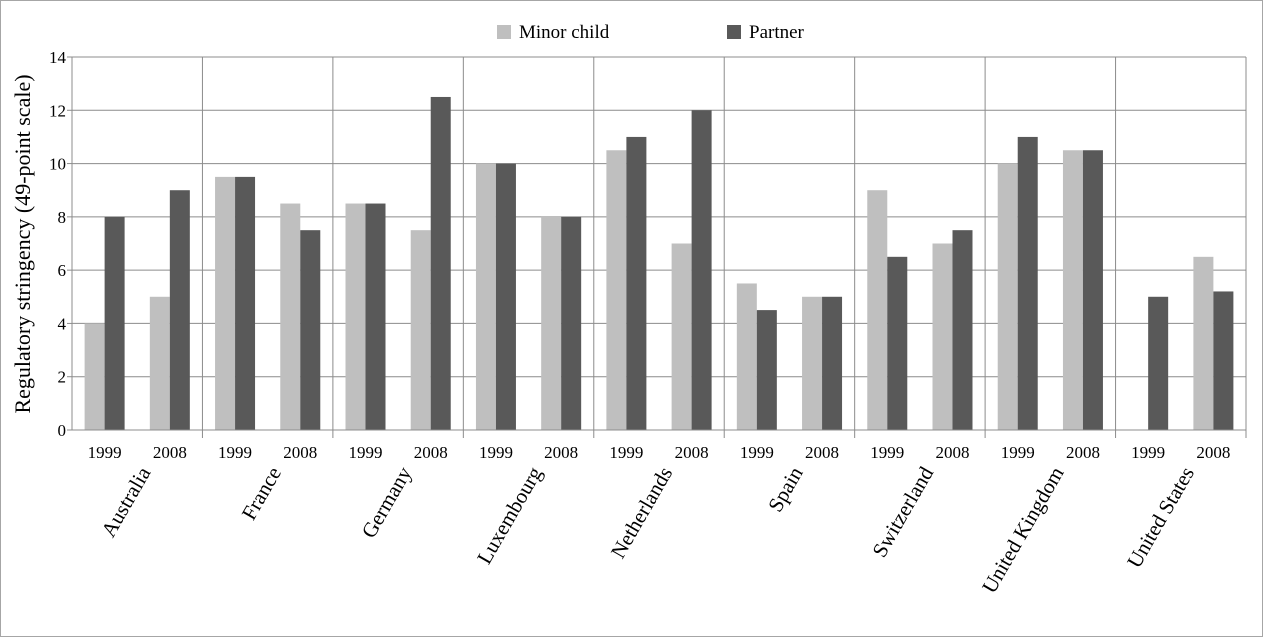 This screenshot has width=1263, height=637. Describe the element at coordinates (387, 502) in the screenshot. I see `country-label: Germany` at that location.